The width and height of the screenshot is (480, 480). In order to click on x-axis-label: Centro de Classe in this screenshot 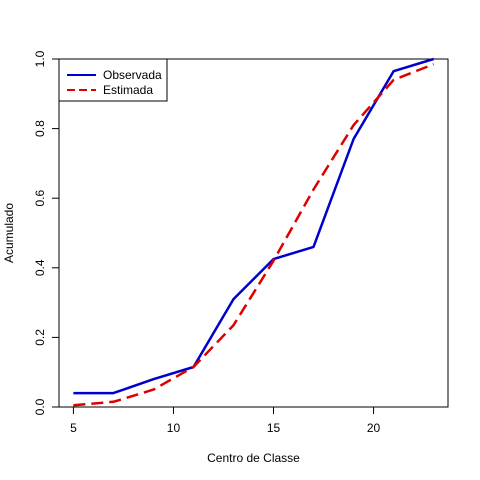, I will do `click(253, 458)`.